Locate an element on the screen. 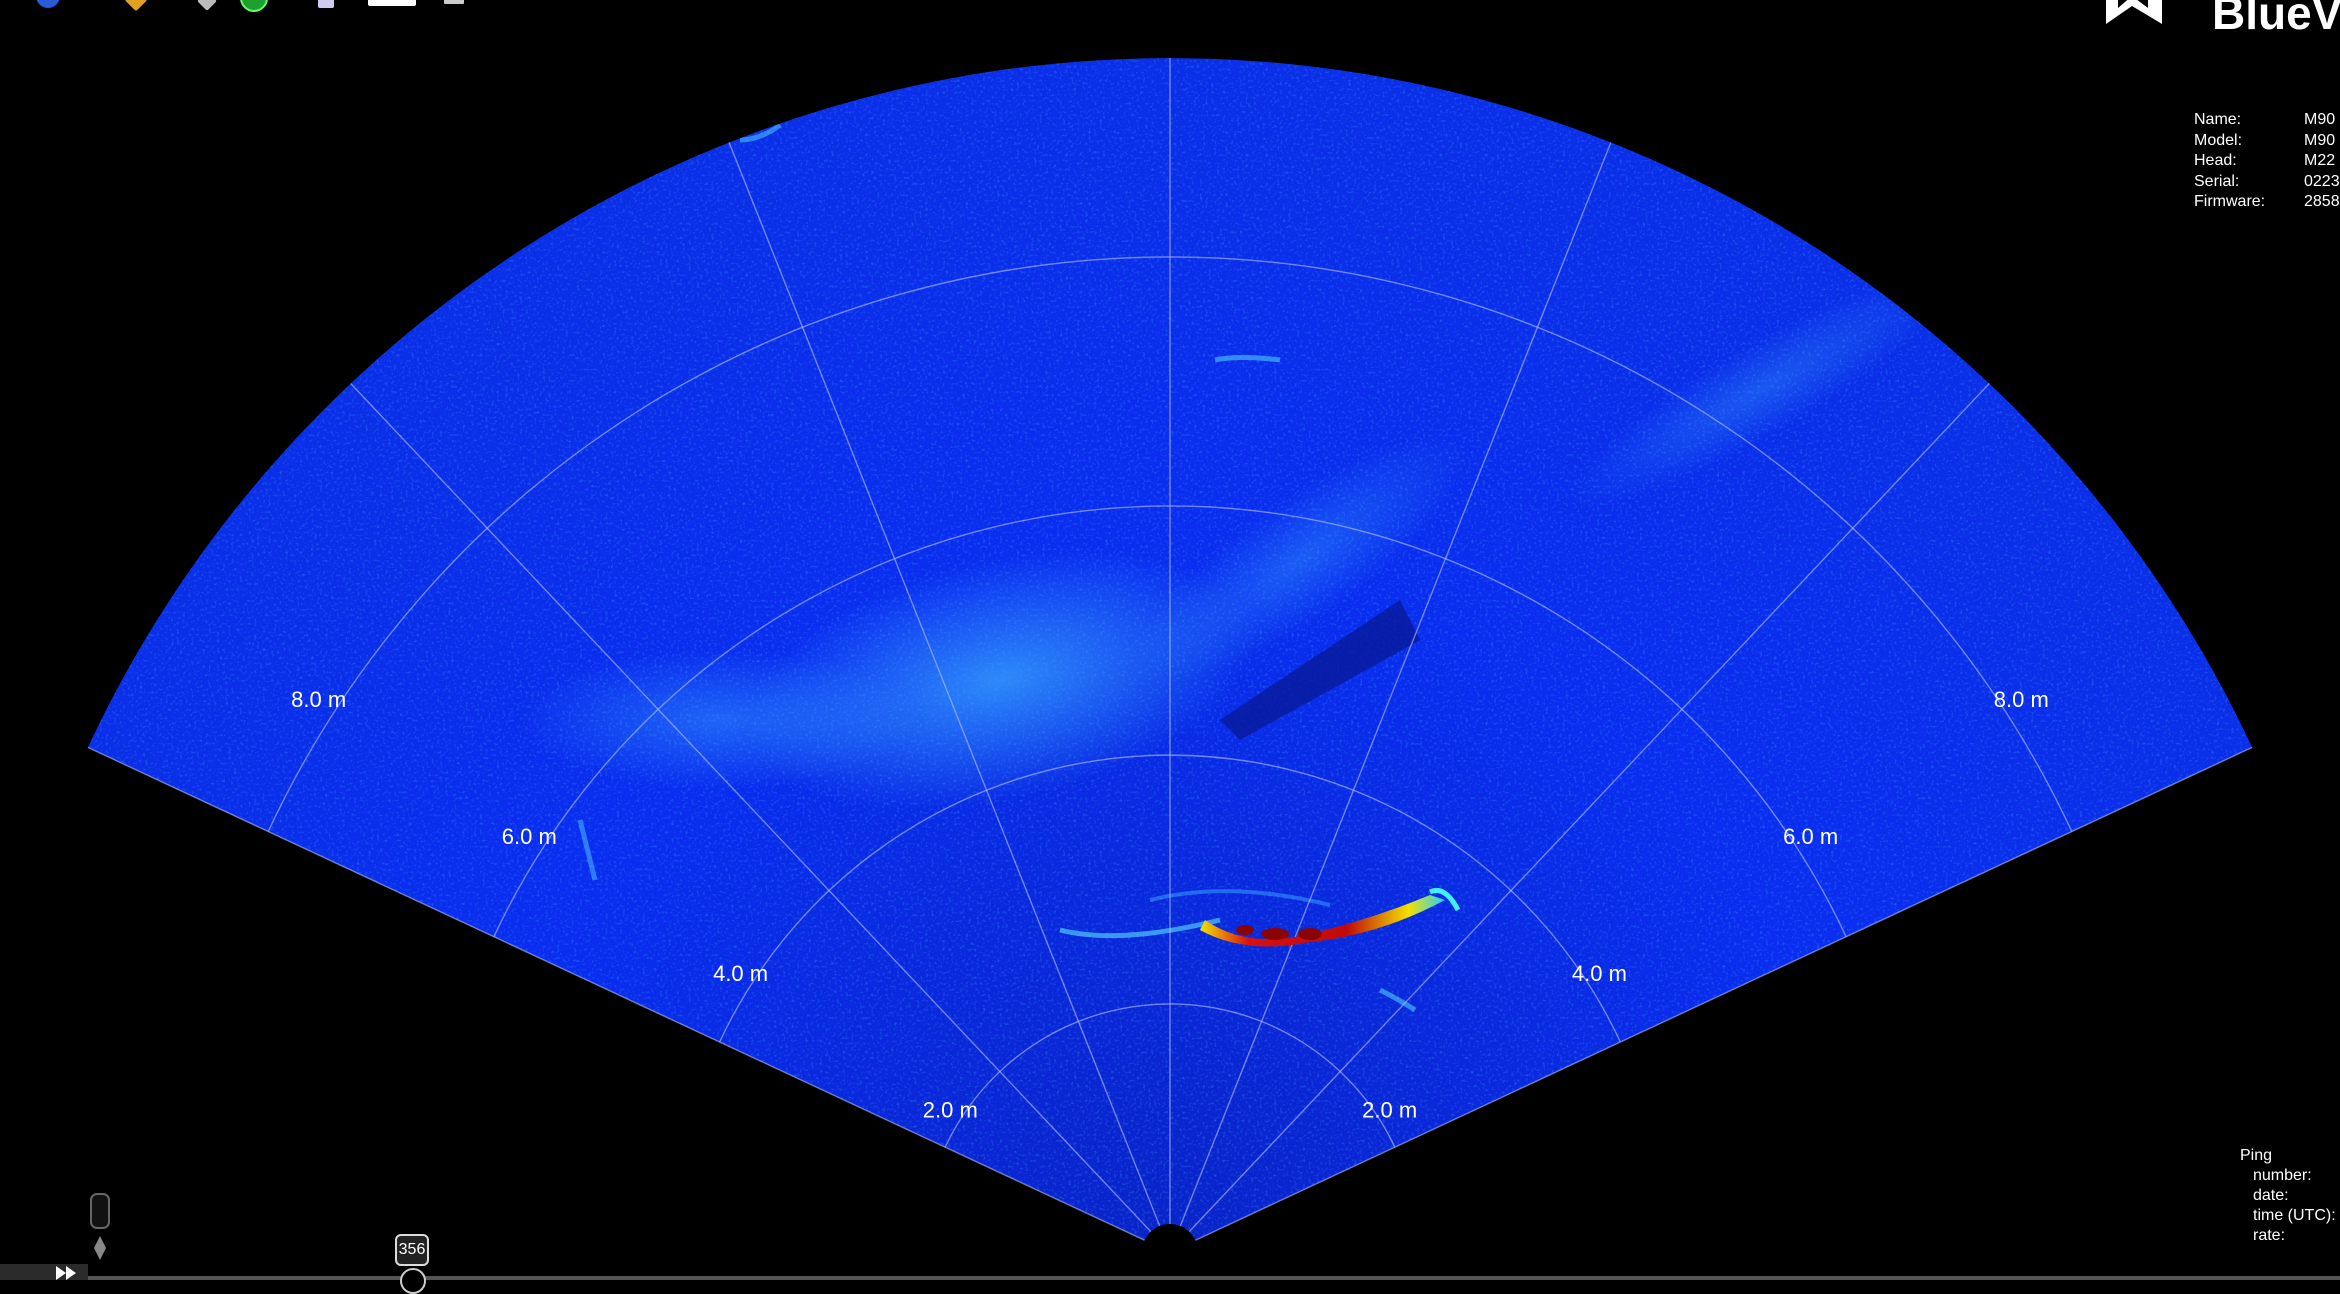 This screenshot has width=2340, height=1294. info-value-firmware: 2858 is located at coordinates (2322, 201).